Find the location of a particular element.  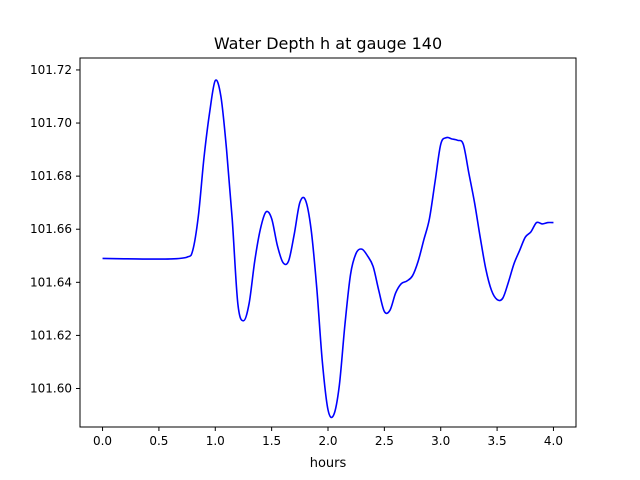

chart-title: Water Depth h at gauge 140 is located at coordinates (328, 43).